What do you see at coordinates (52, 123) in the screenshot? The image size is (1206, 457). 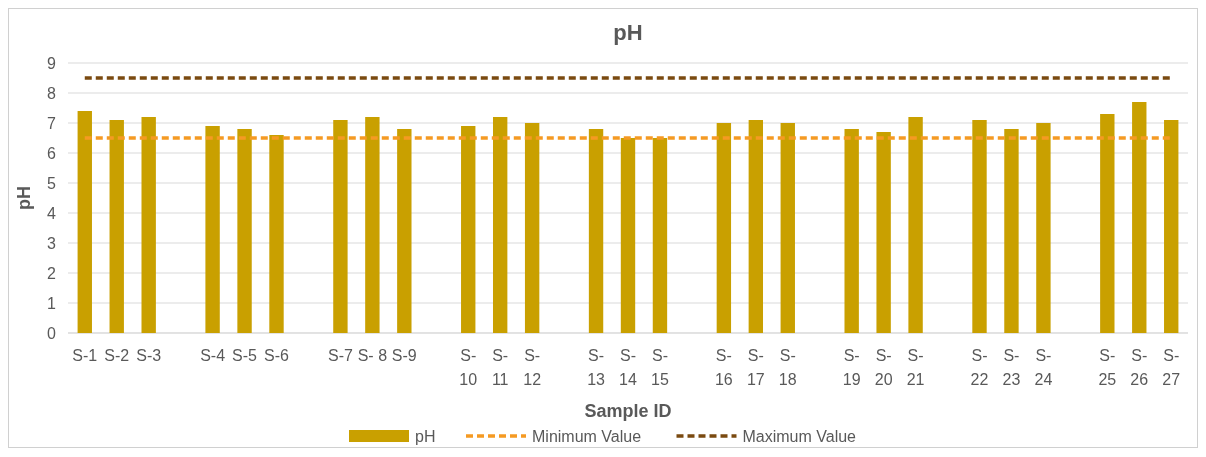 I see `y-tick-label: 7` at bounding box center [52, 123].